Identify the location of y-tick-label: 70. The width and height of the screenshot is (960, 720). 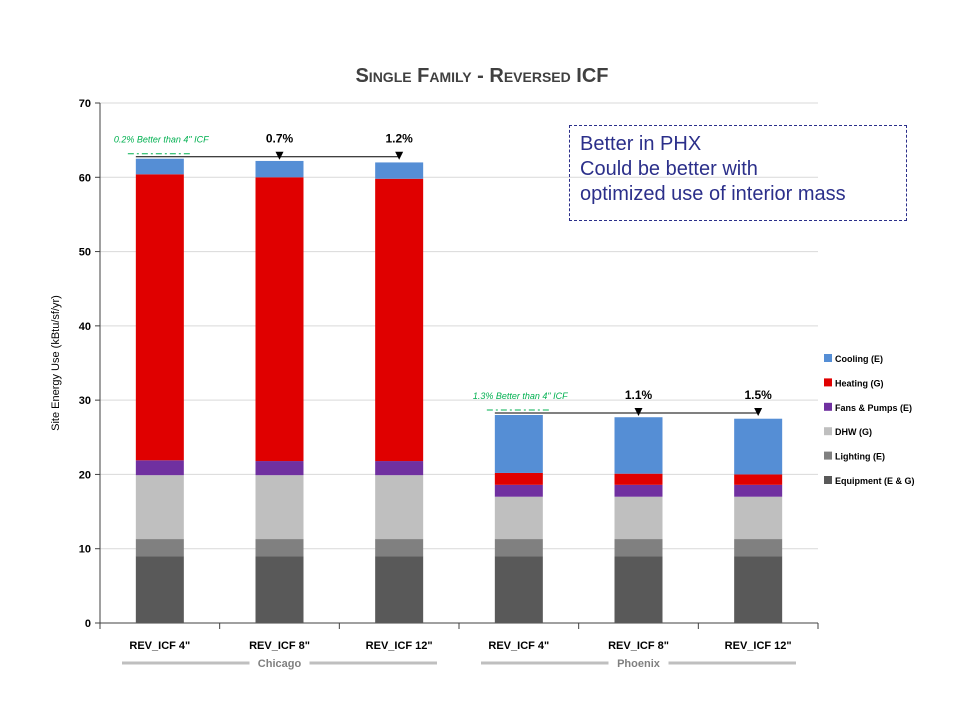
(85, 104).